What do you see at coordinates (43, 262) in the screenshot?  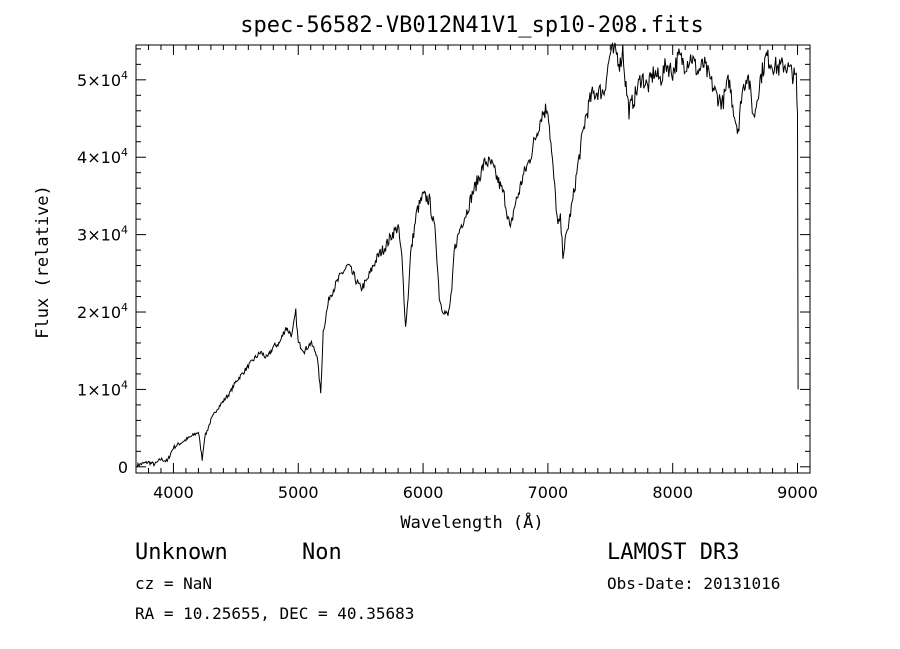 I see `y-axis-label: Flux (relative)` at bounding box center [43, 262].